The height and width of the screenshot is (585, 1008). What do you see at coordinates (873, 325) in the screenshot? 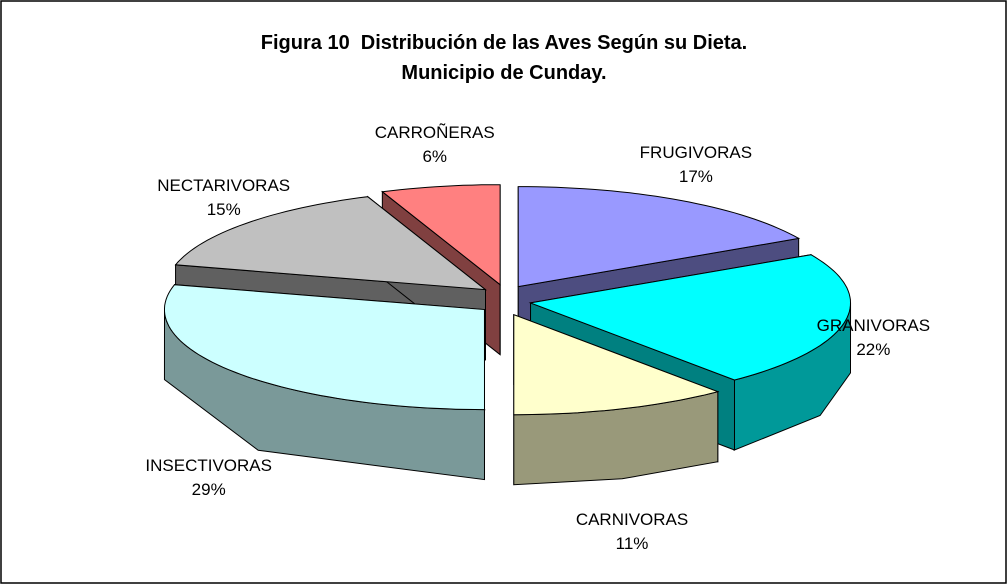
I see `slice-label: GRANIVORAS` at bounding box center [873, 325].